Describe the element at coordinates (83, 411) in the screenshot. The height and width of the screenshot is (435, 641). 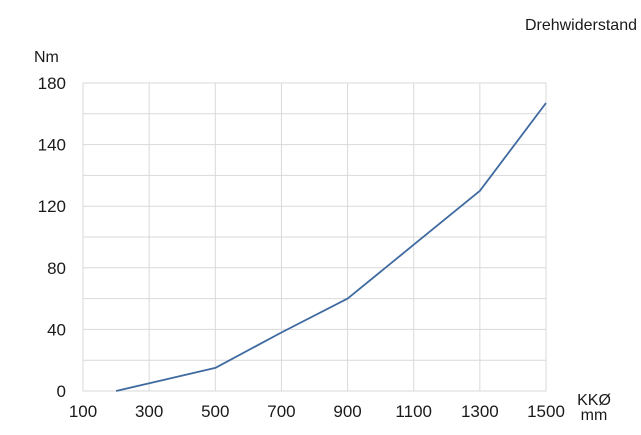
I see `x-tick-label: 100` at that location.